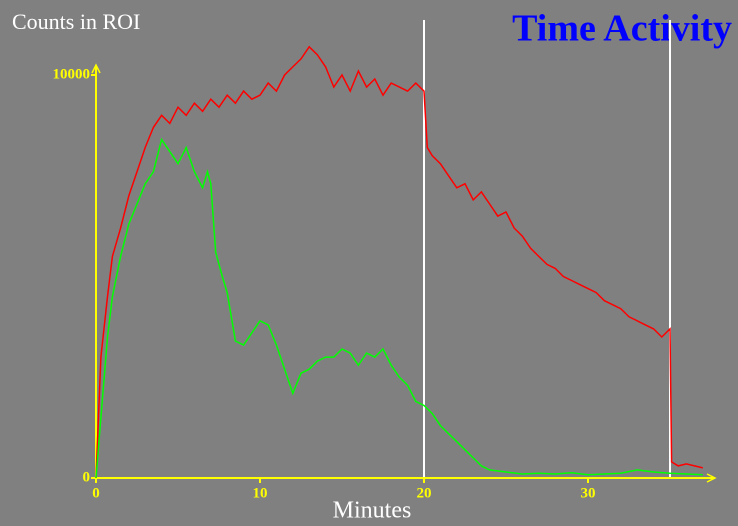 The width and height of the screenshot is (738, 526). Describe the element at coordinates (87, 477) in the screenshot. I see `y-tick-label: 0` at that location.